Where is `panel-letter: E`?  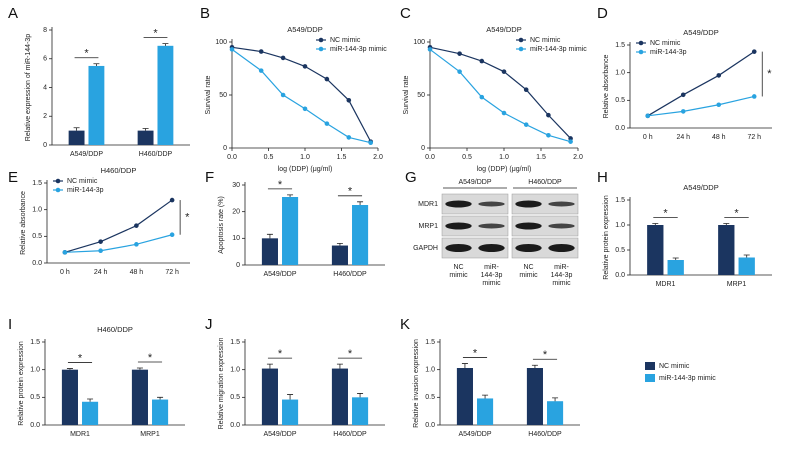
panel-letter: E is located at coordinates (13, 177).